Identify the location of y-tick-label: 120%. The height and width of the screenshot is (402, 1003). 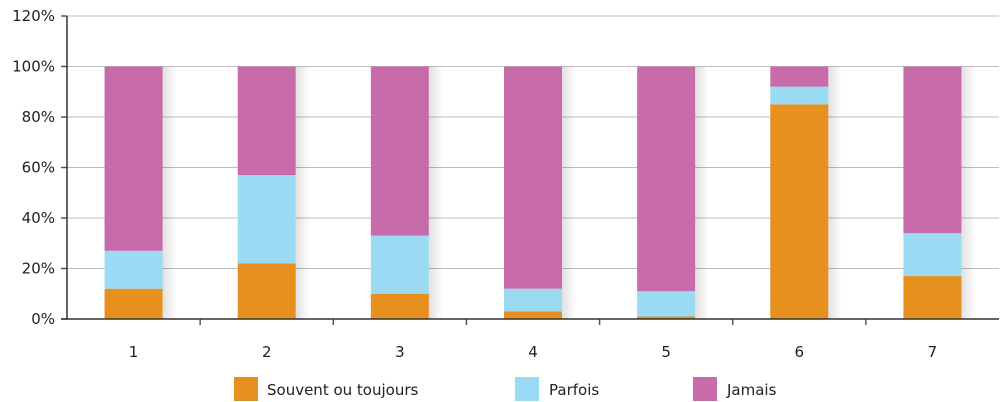
(33, 16).